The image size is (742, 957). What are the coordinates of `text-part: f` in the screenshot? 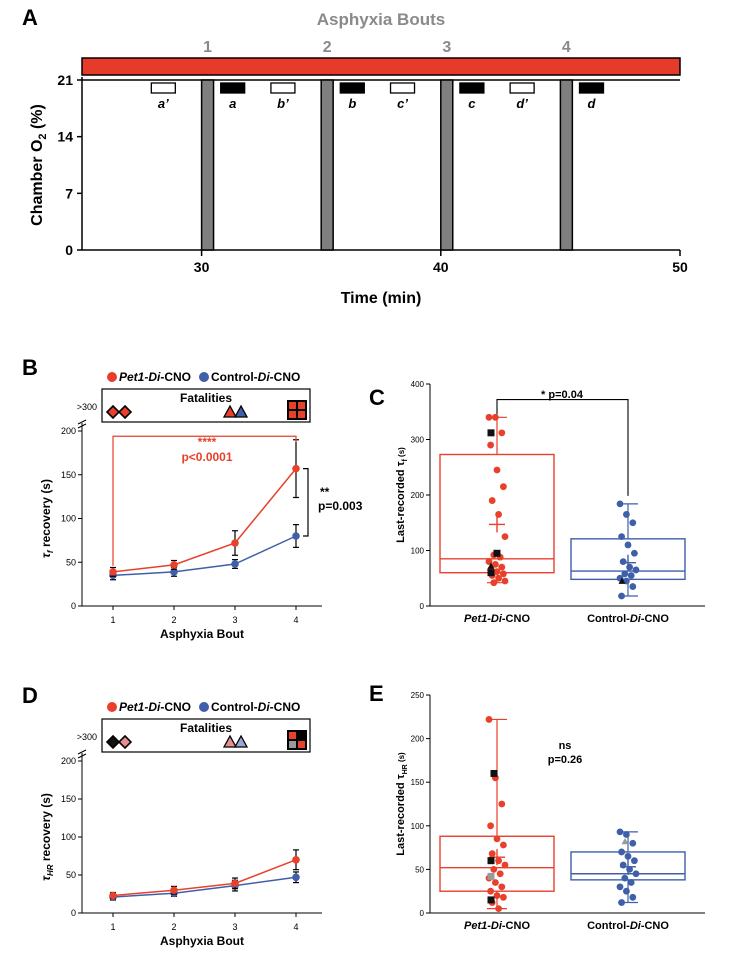 It's located at (405, 460).